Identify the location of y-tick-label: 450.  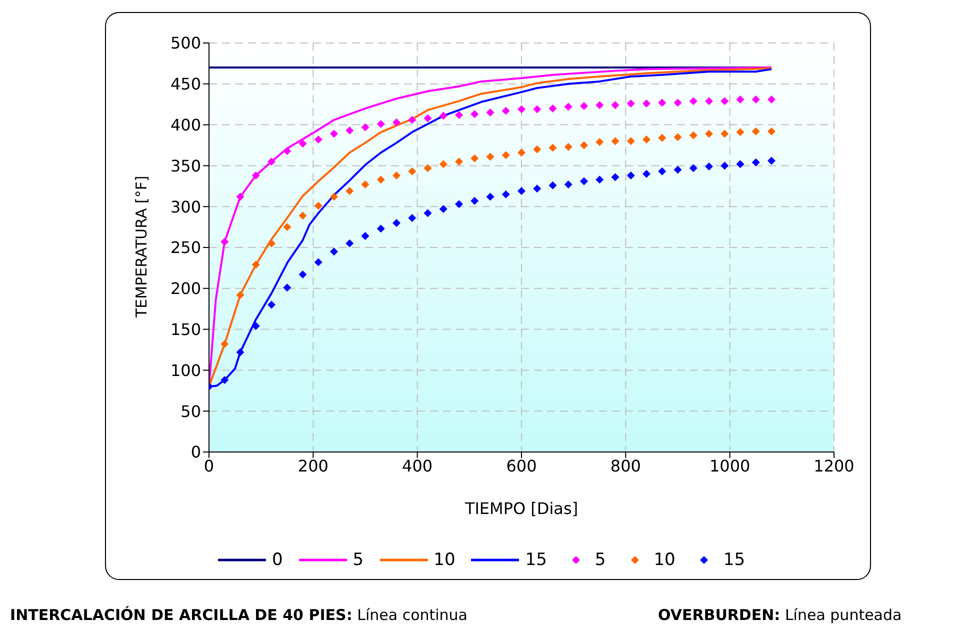
(185, 84).